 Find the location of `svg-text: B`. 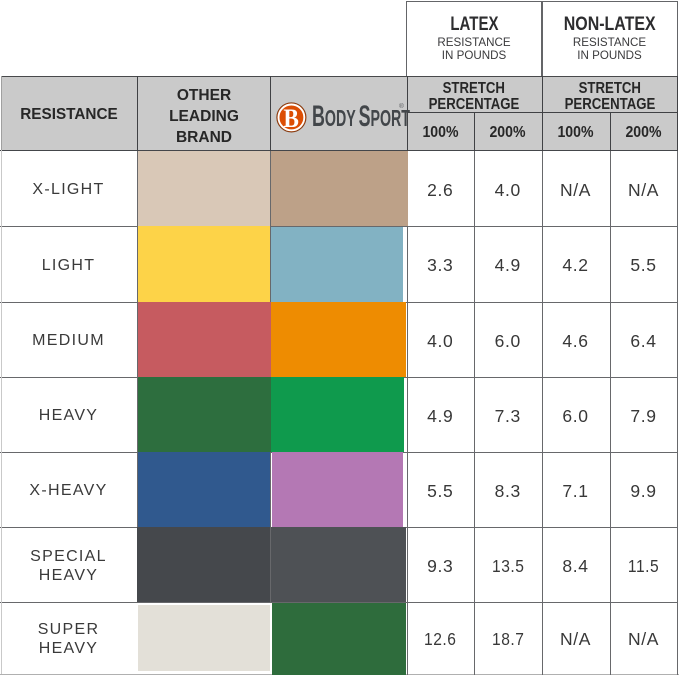

svg-text: B is located at coordinates (291, 118).